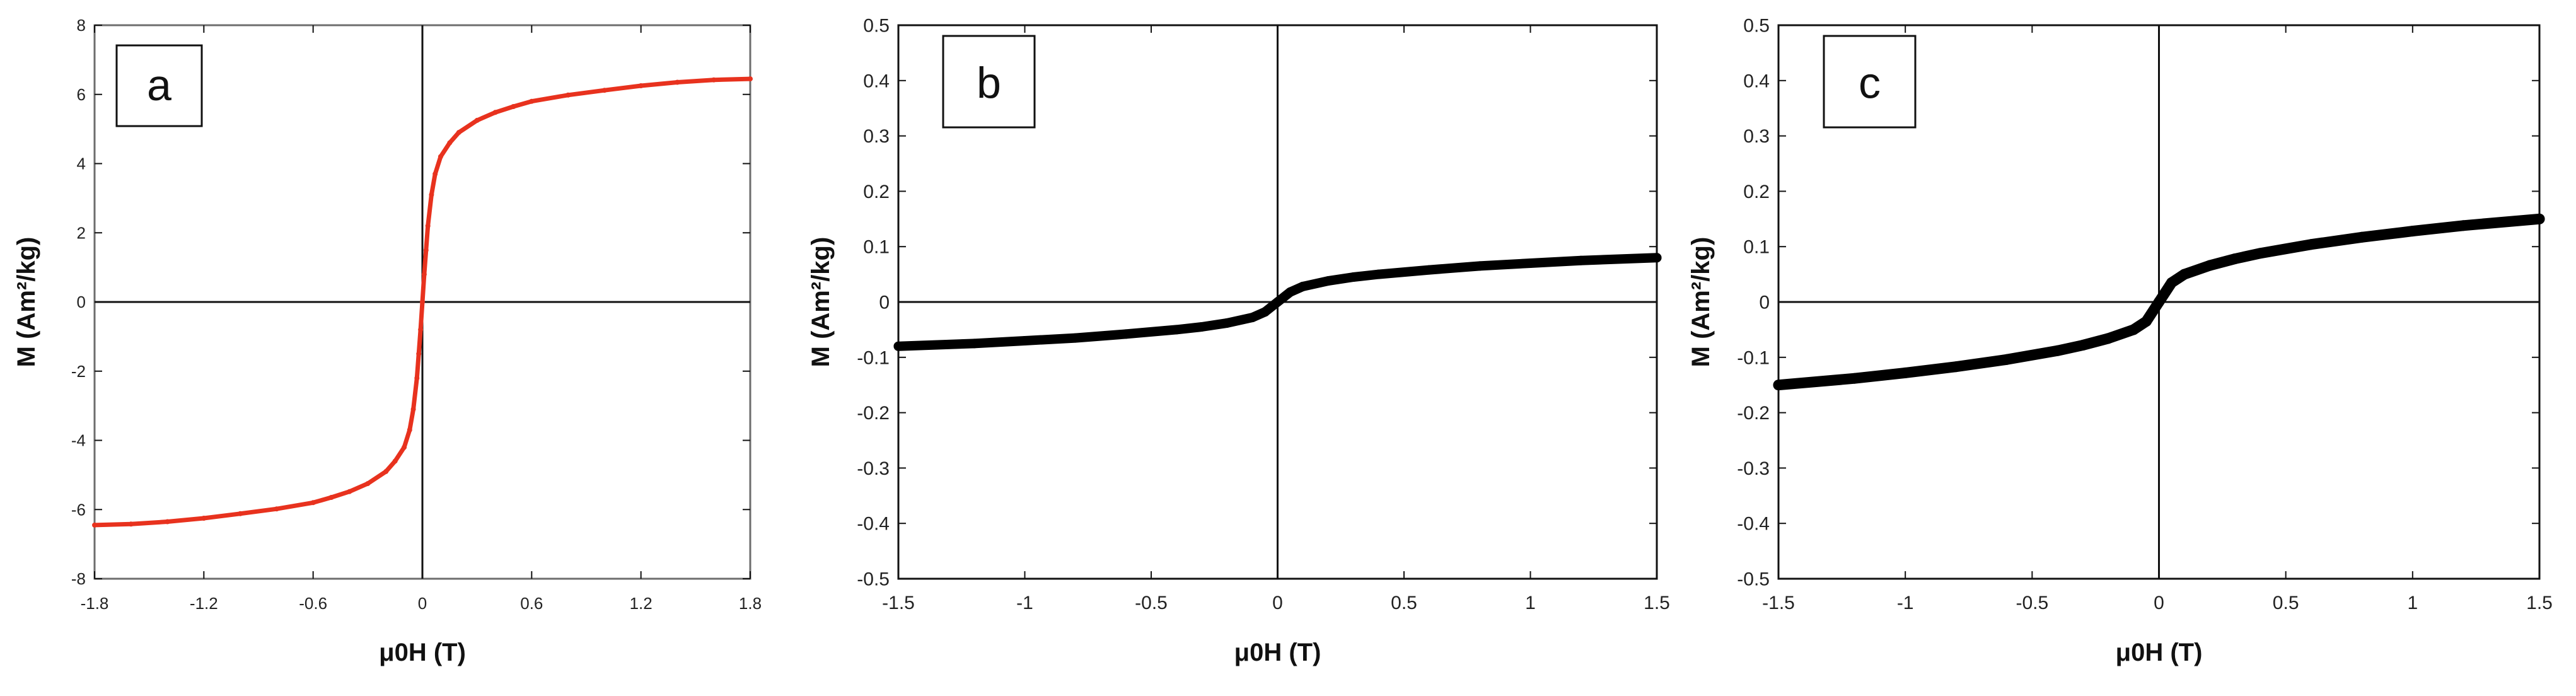  I want to click on y-tick-label: -4, so click(78, 441).